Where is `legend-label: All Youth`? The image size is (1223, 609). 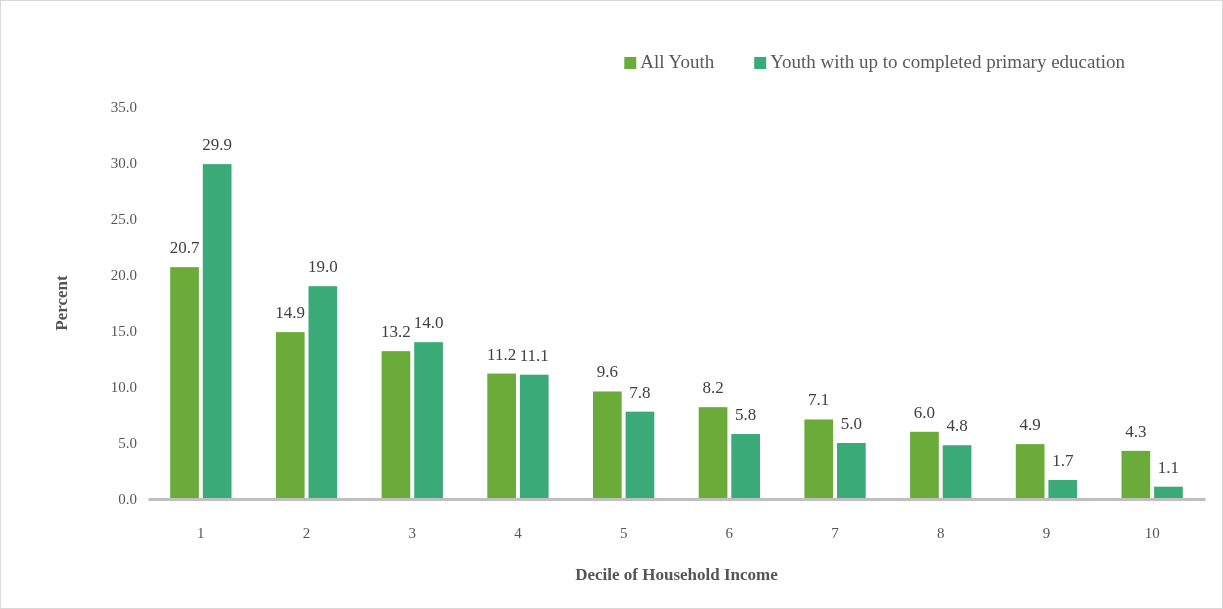
legend-label: All Youth is located at coordinates (677, 61).